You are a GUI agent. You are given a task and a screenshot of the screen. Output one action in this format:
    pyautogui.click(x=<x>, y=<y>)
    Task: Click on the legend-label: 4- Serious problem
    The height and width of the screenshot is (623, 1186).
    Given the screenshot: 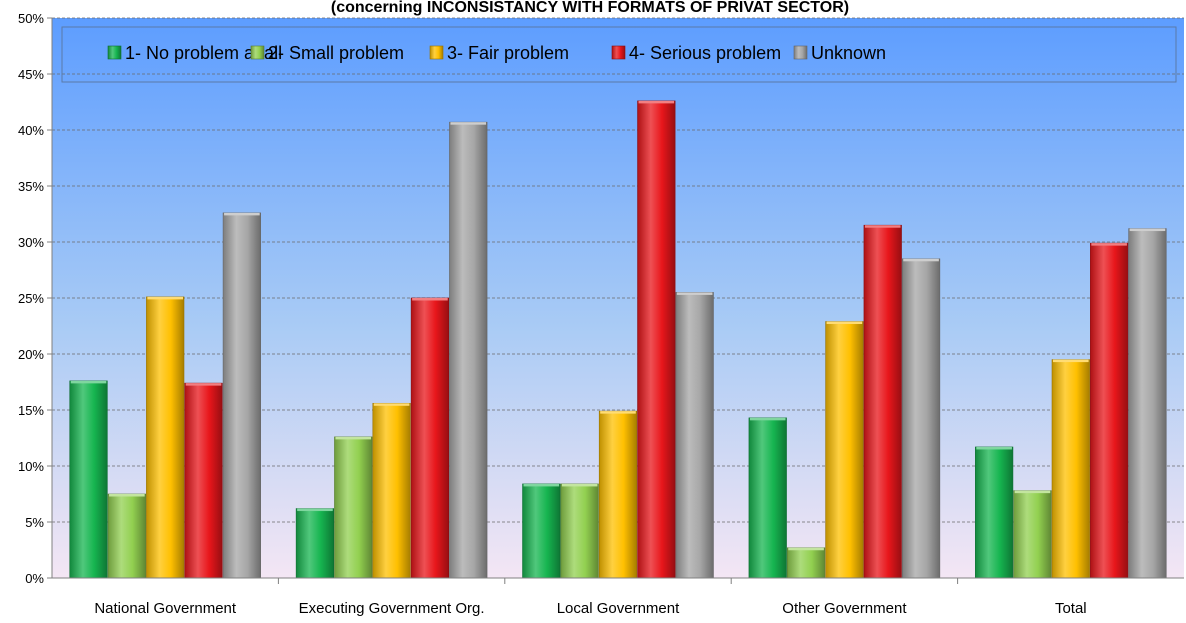 What is the action you would take?
    pyautogui.click(x=705, y=53)
    